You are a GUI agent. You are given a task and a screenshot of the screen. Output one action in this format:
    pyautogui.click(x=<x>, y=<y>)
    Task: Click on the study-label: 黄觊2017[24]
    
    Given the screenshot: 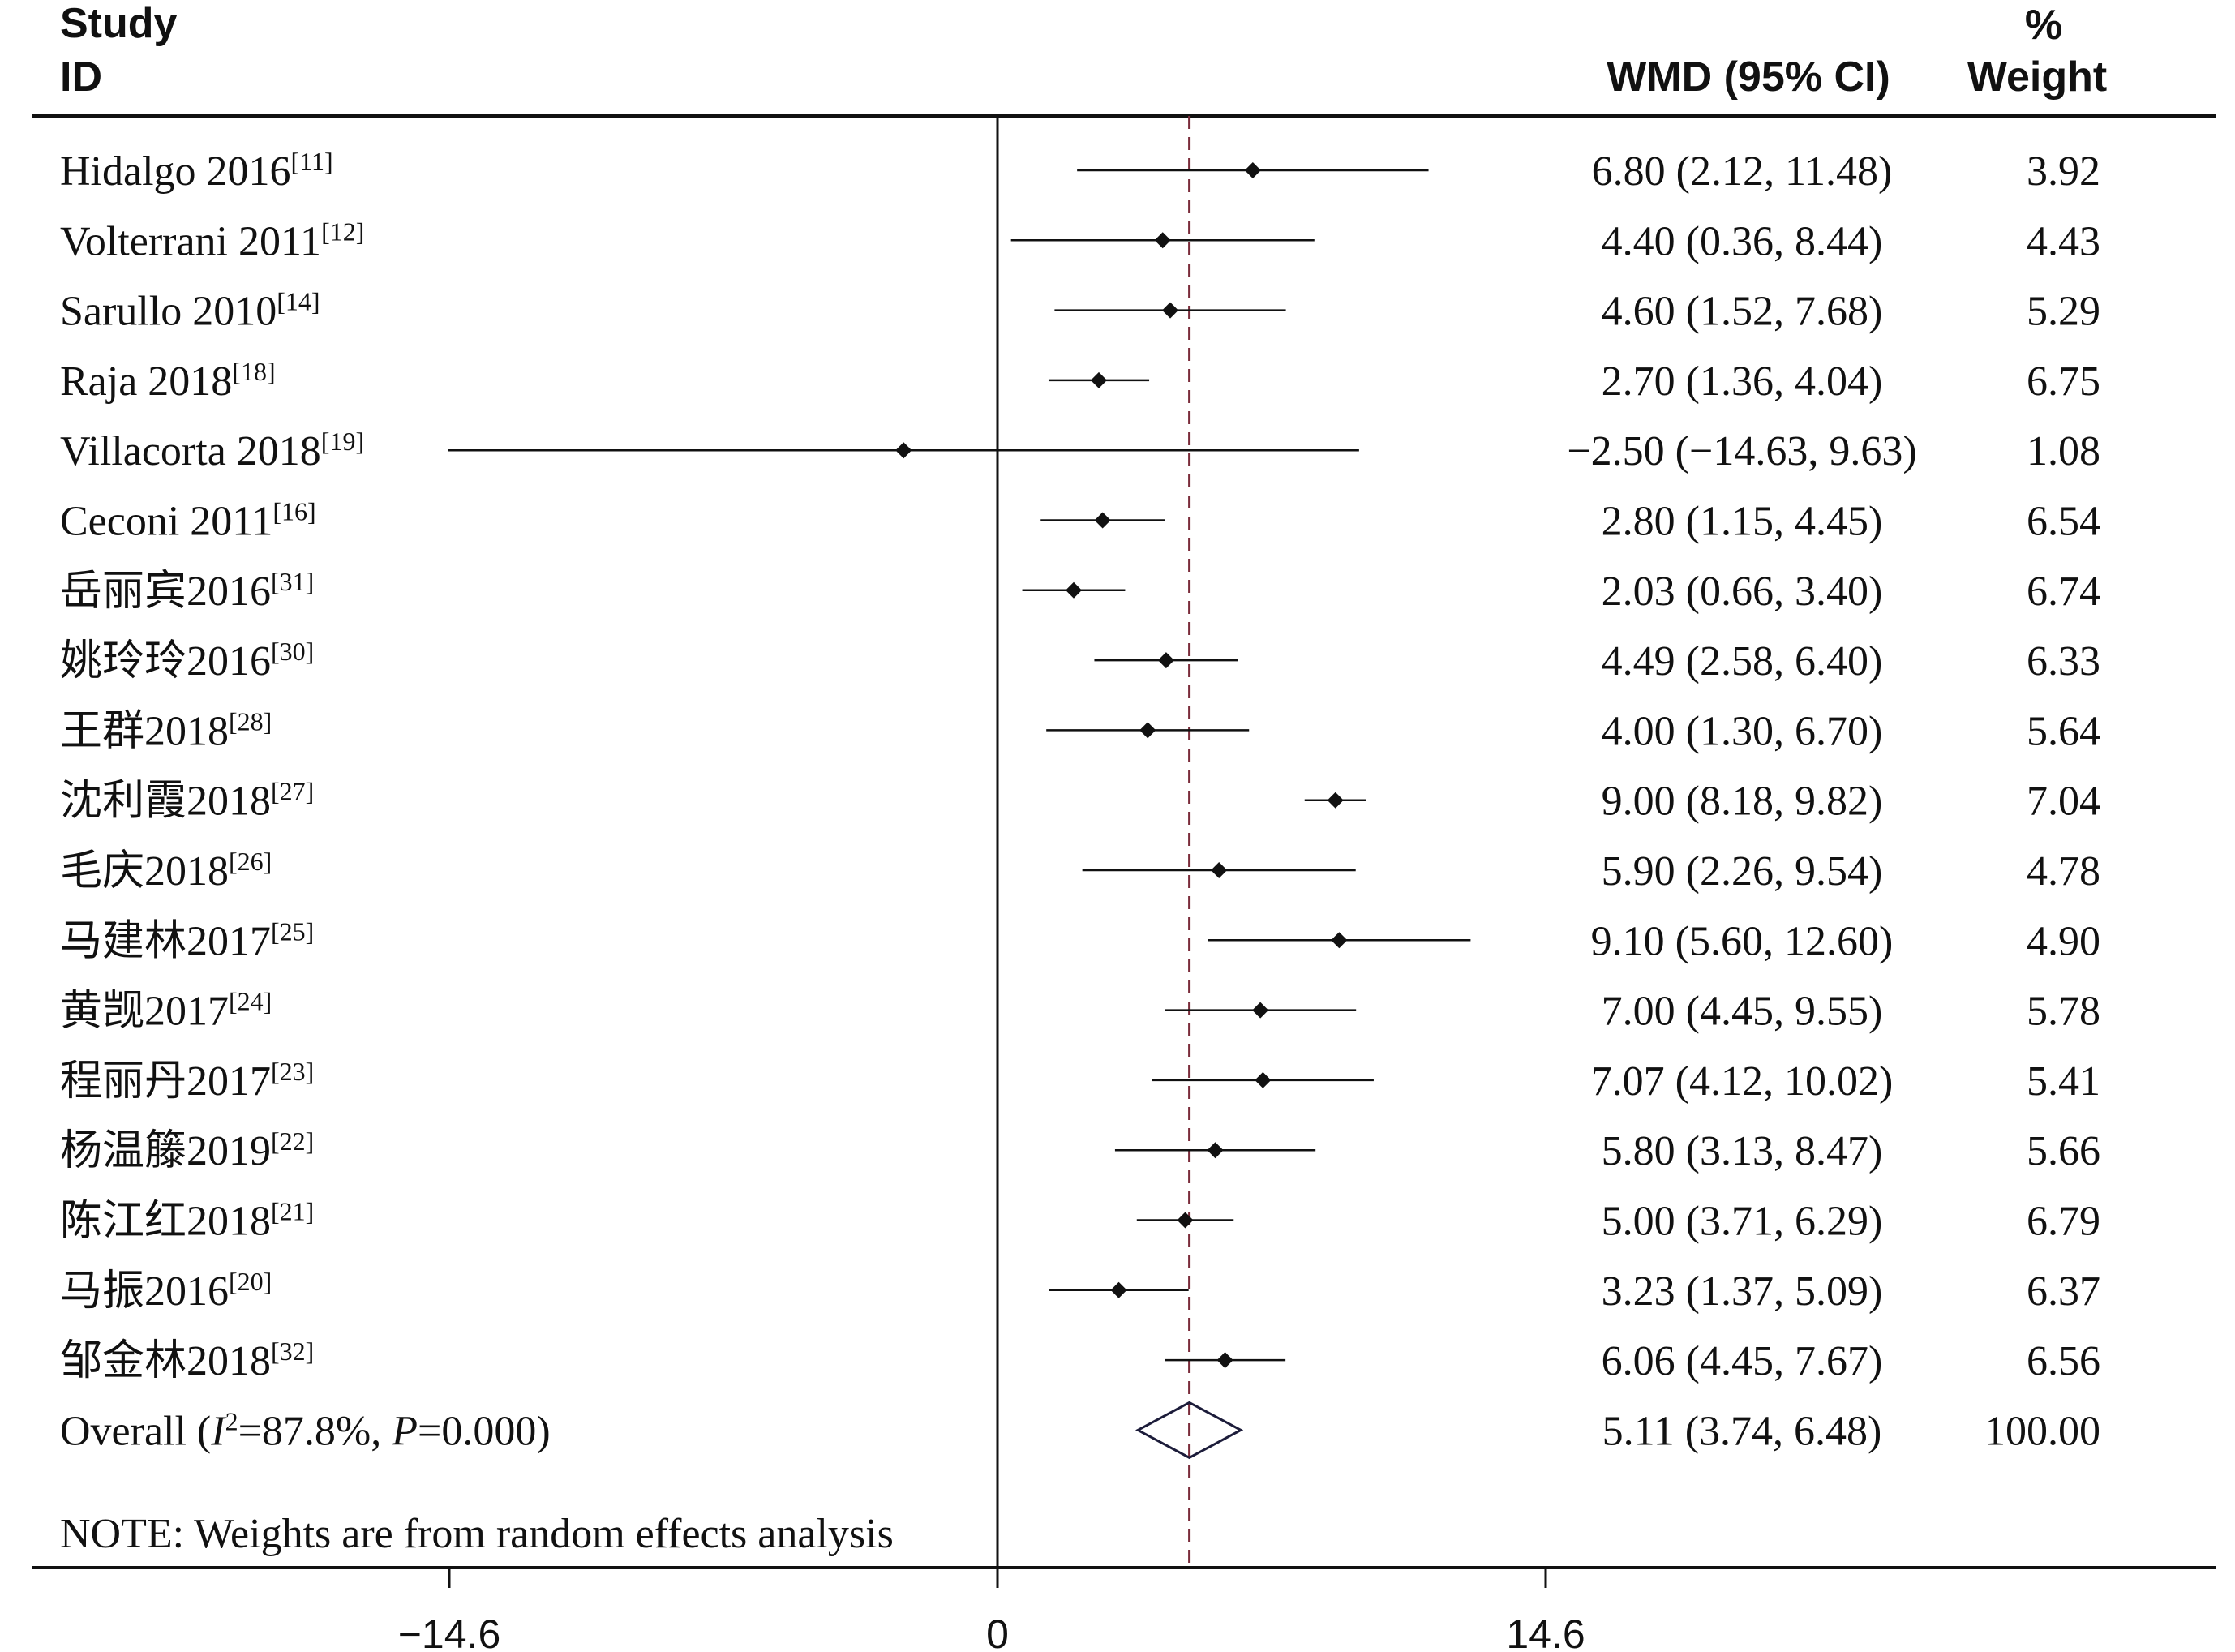 What is the action you would take?
    pyautogui.click(x=166, y=1011)
    